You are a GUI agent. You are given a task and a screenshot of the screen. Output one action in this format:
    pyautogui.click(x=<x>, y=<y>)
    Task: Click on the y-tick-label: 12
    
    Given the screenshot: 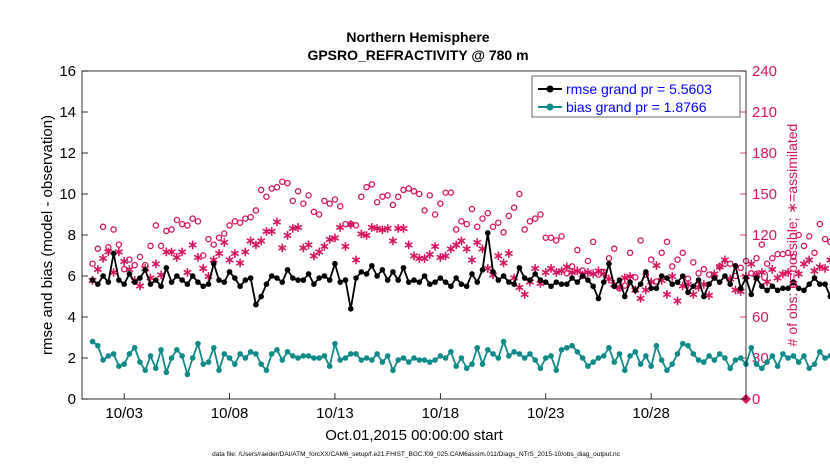 What is the action you would take?
    pyautogui.click(x=67, y=153)
    